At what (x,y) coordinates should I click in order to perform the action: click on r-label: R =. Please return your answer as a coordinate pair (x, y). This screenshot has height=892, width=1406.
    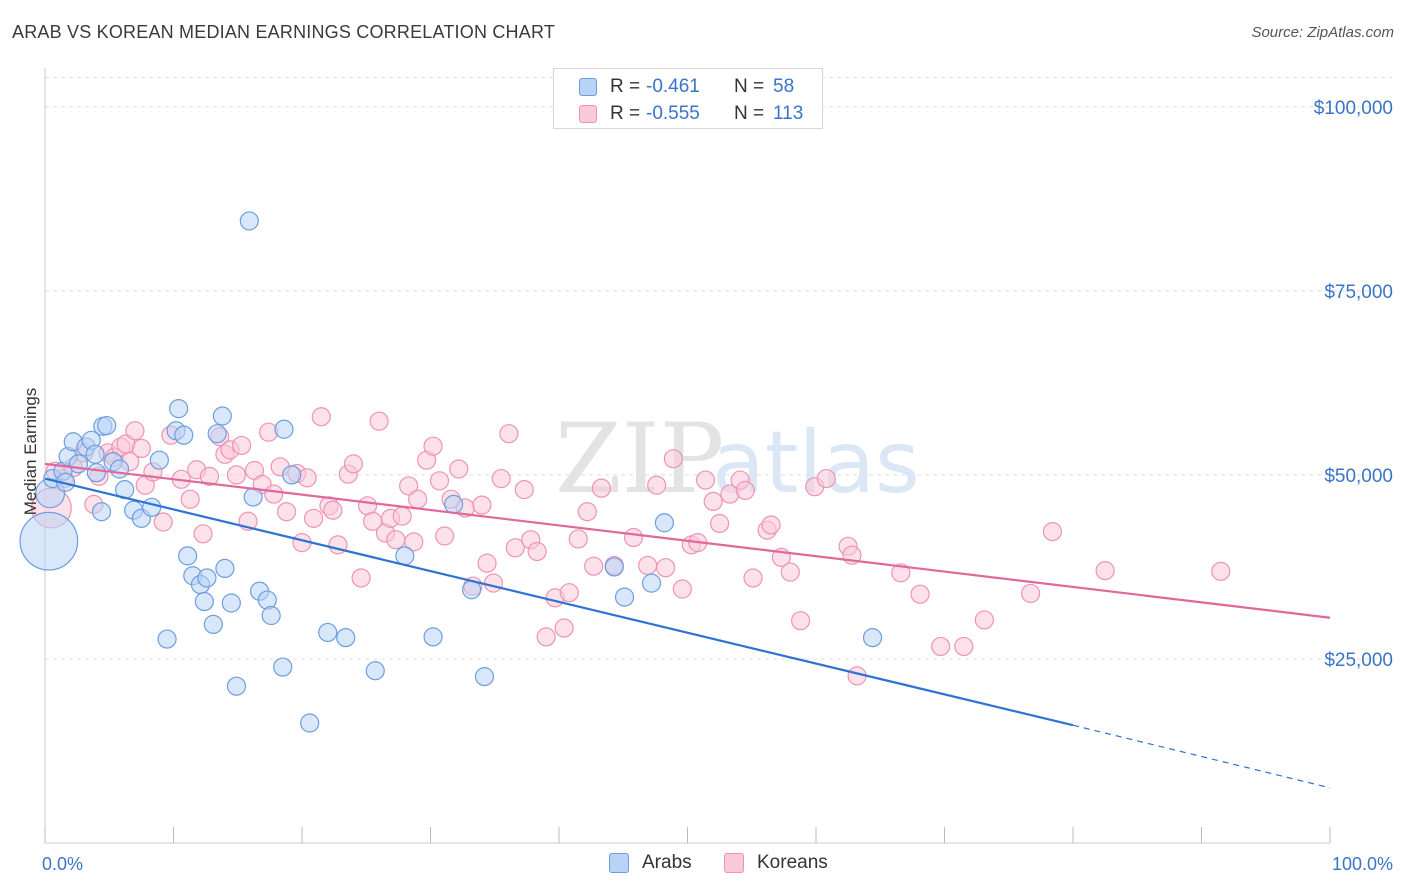
    Looking at the image, I should click on (625, 113).